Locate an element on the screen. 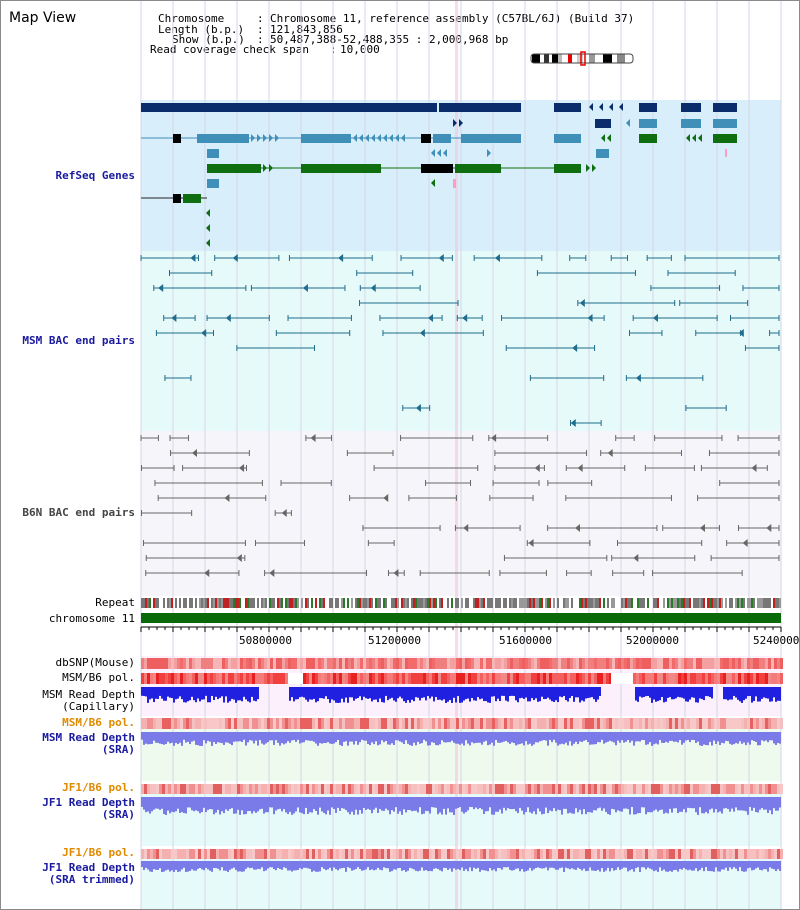  track-label-jf1-b6-pol: JF1/B6 pol. is located at coordinates (98, 787).